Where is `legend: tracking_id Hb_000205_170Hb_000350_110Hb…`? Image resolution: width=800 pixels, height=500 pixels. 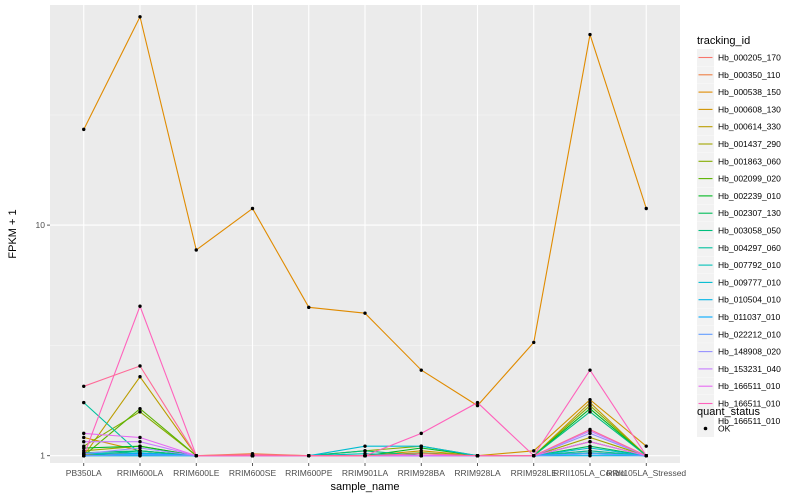 legend: tracking_id Hb_000205_170Hb_000350_110Hb… is located at coordinates (739, 236).